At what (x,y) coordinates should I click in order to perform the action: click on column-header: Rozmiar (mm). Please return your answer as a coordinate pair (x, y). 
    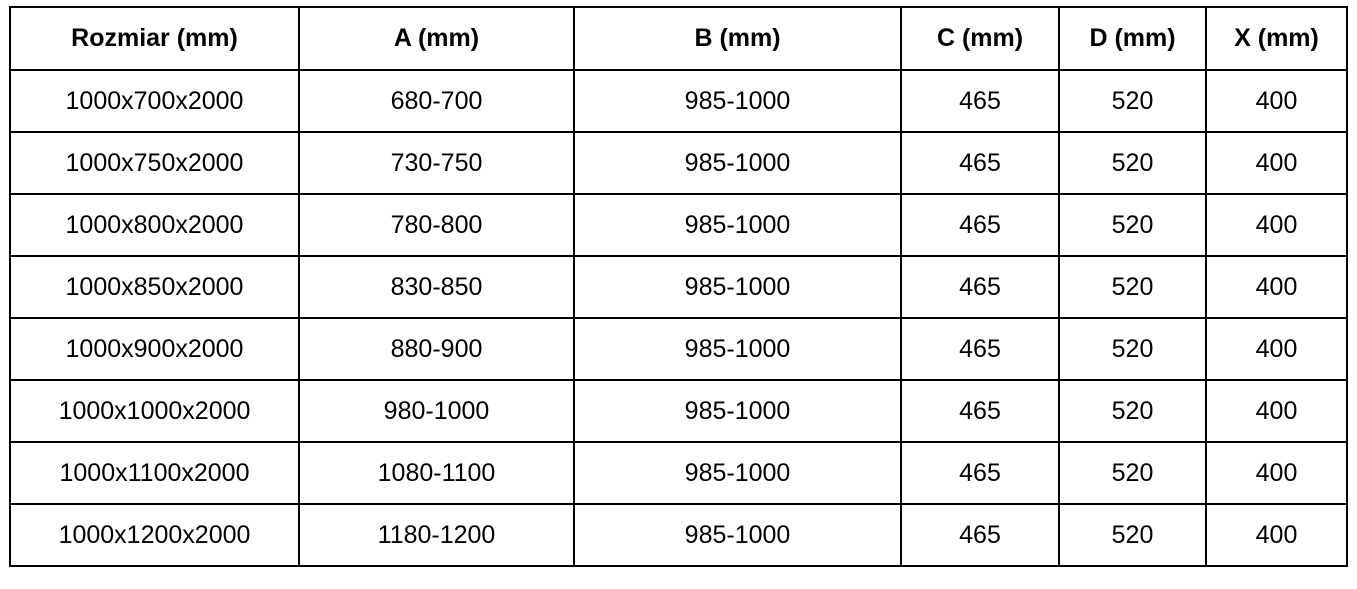
    Looking at the image, I should click on (154, 38).